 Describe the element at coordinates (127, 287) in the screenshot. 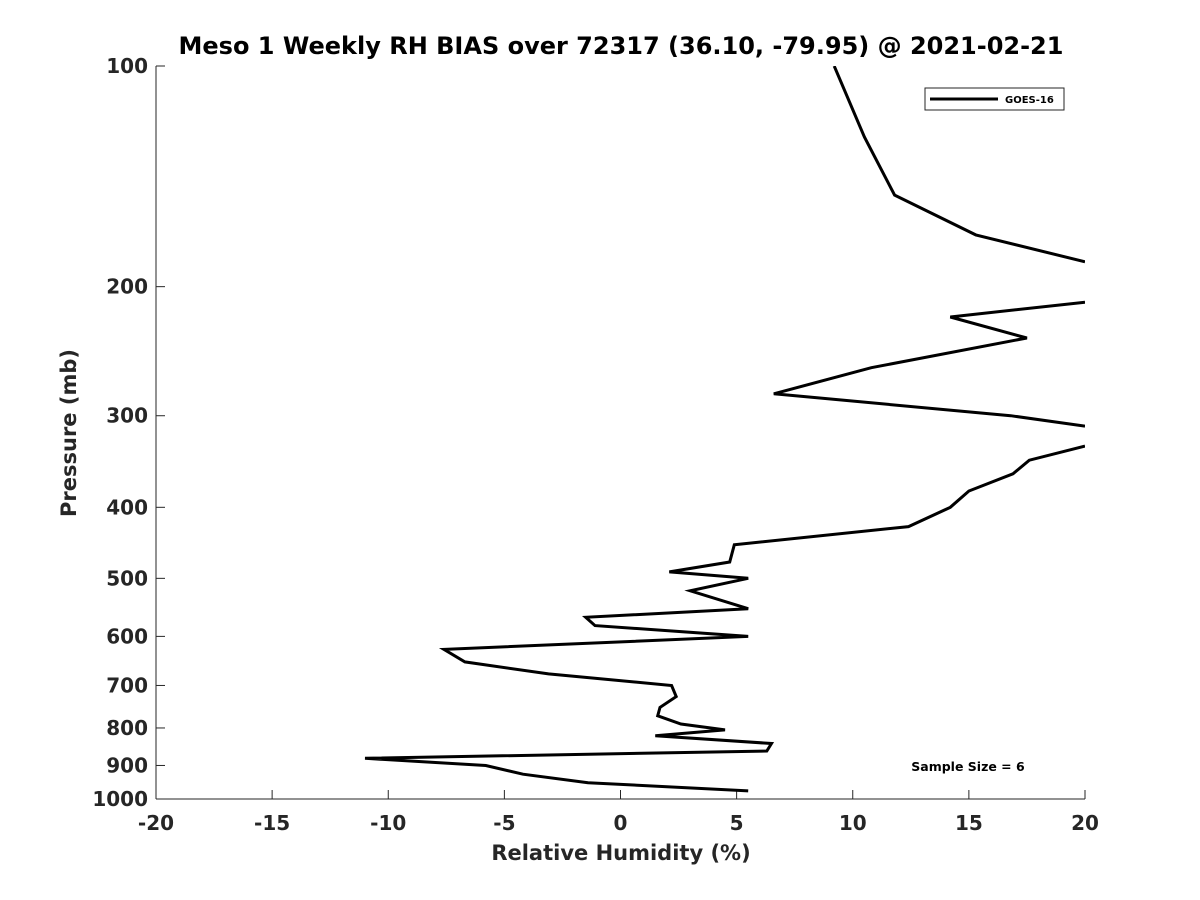

I see `y-tick-label: 200` at that location.